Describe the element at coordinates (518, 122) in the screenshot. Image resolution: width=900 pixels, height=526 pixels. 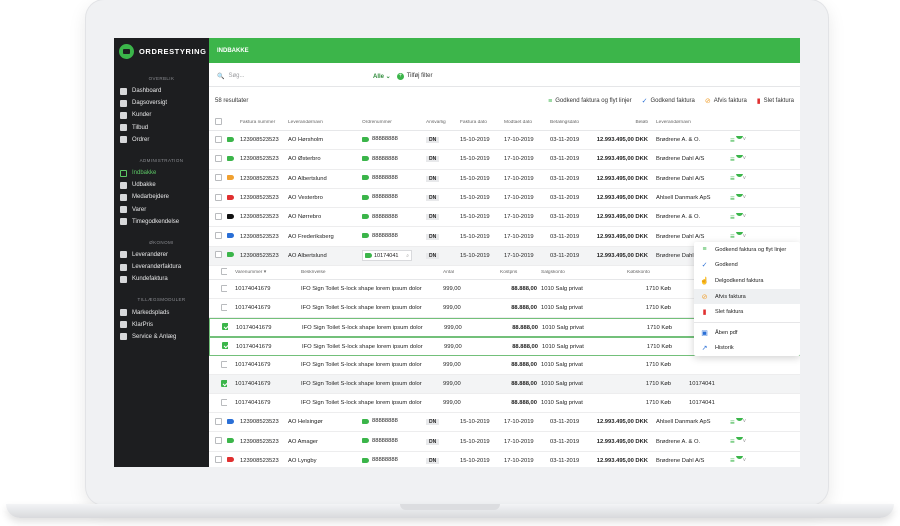
I see `header-5: Modtaet dato` at that location.